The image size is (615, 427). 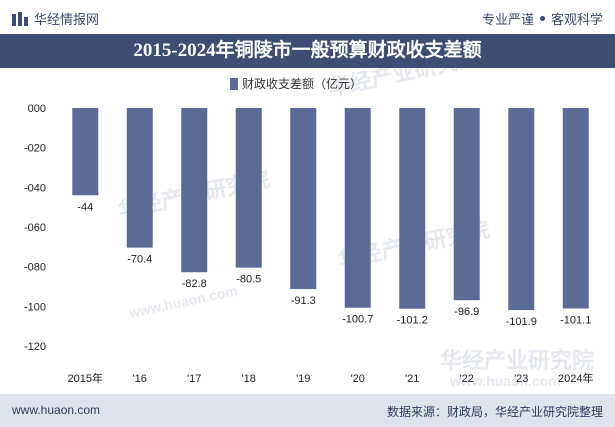 What do you see at coordinates (303, 379) in the screenshot?
I see `x-tick-label: '19` at bounding box center [303, 379].